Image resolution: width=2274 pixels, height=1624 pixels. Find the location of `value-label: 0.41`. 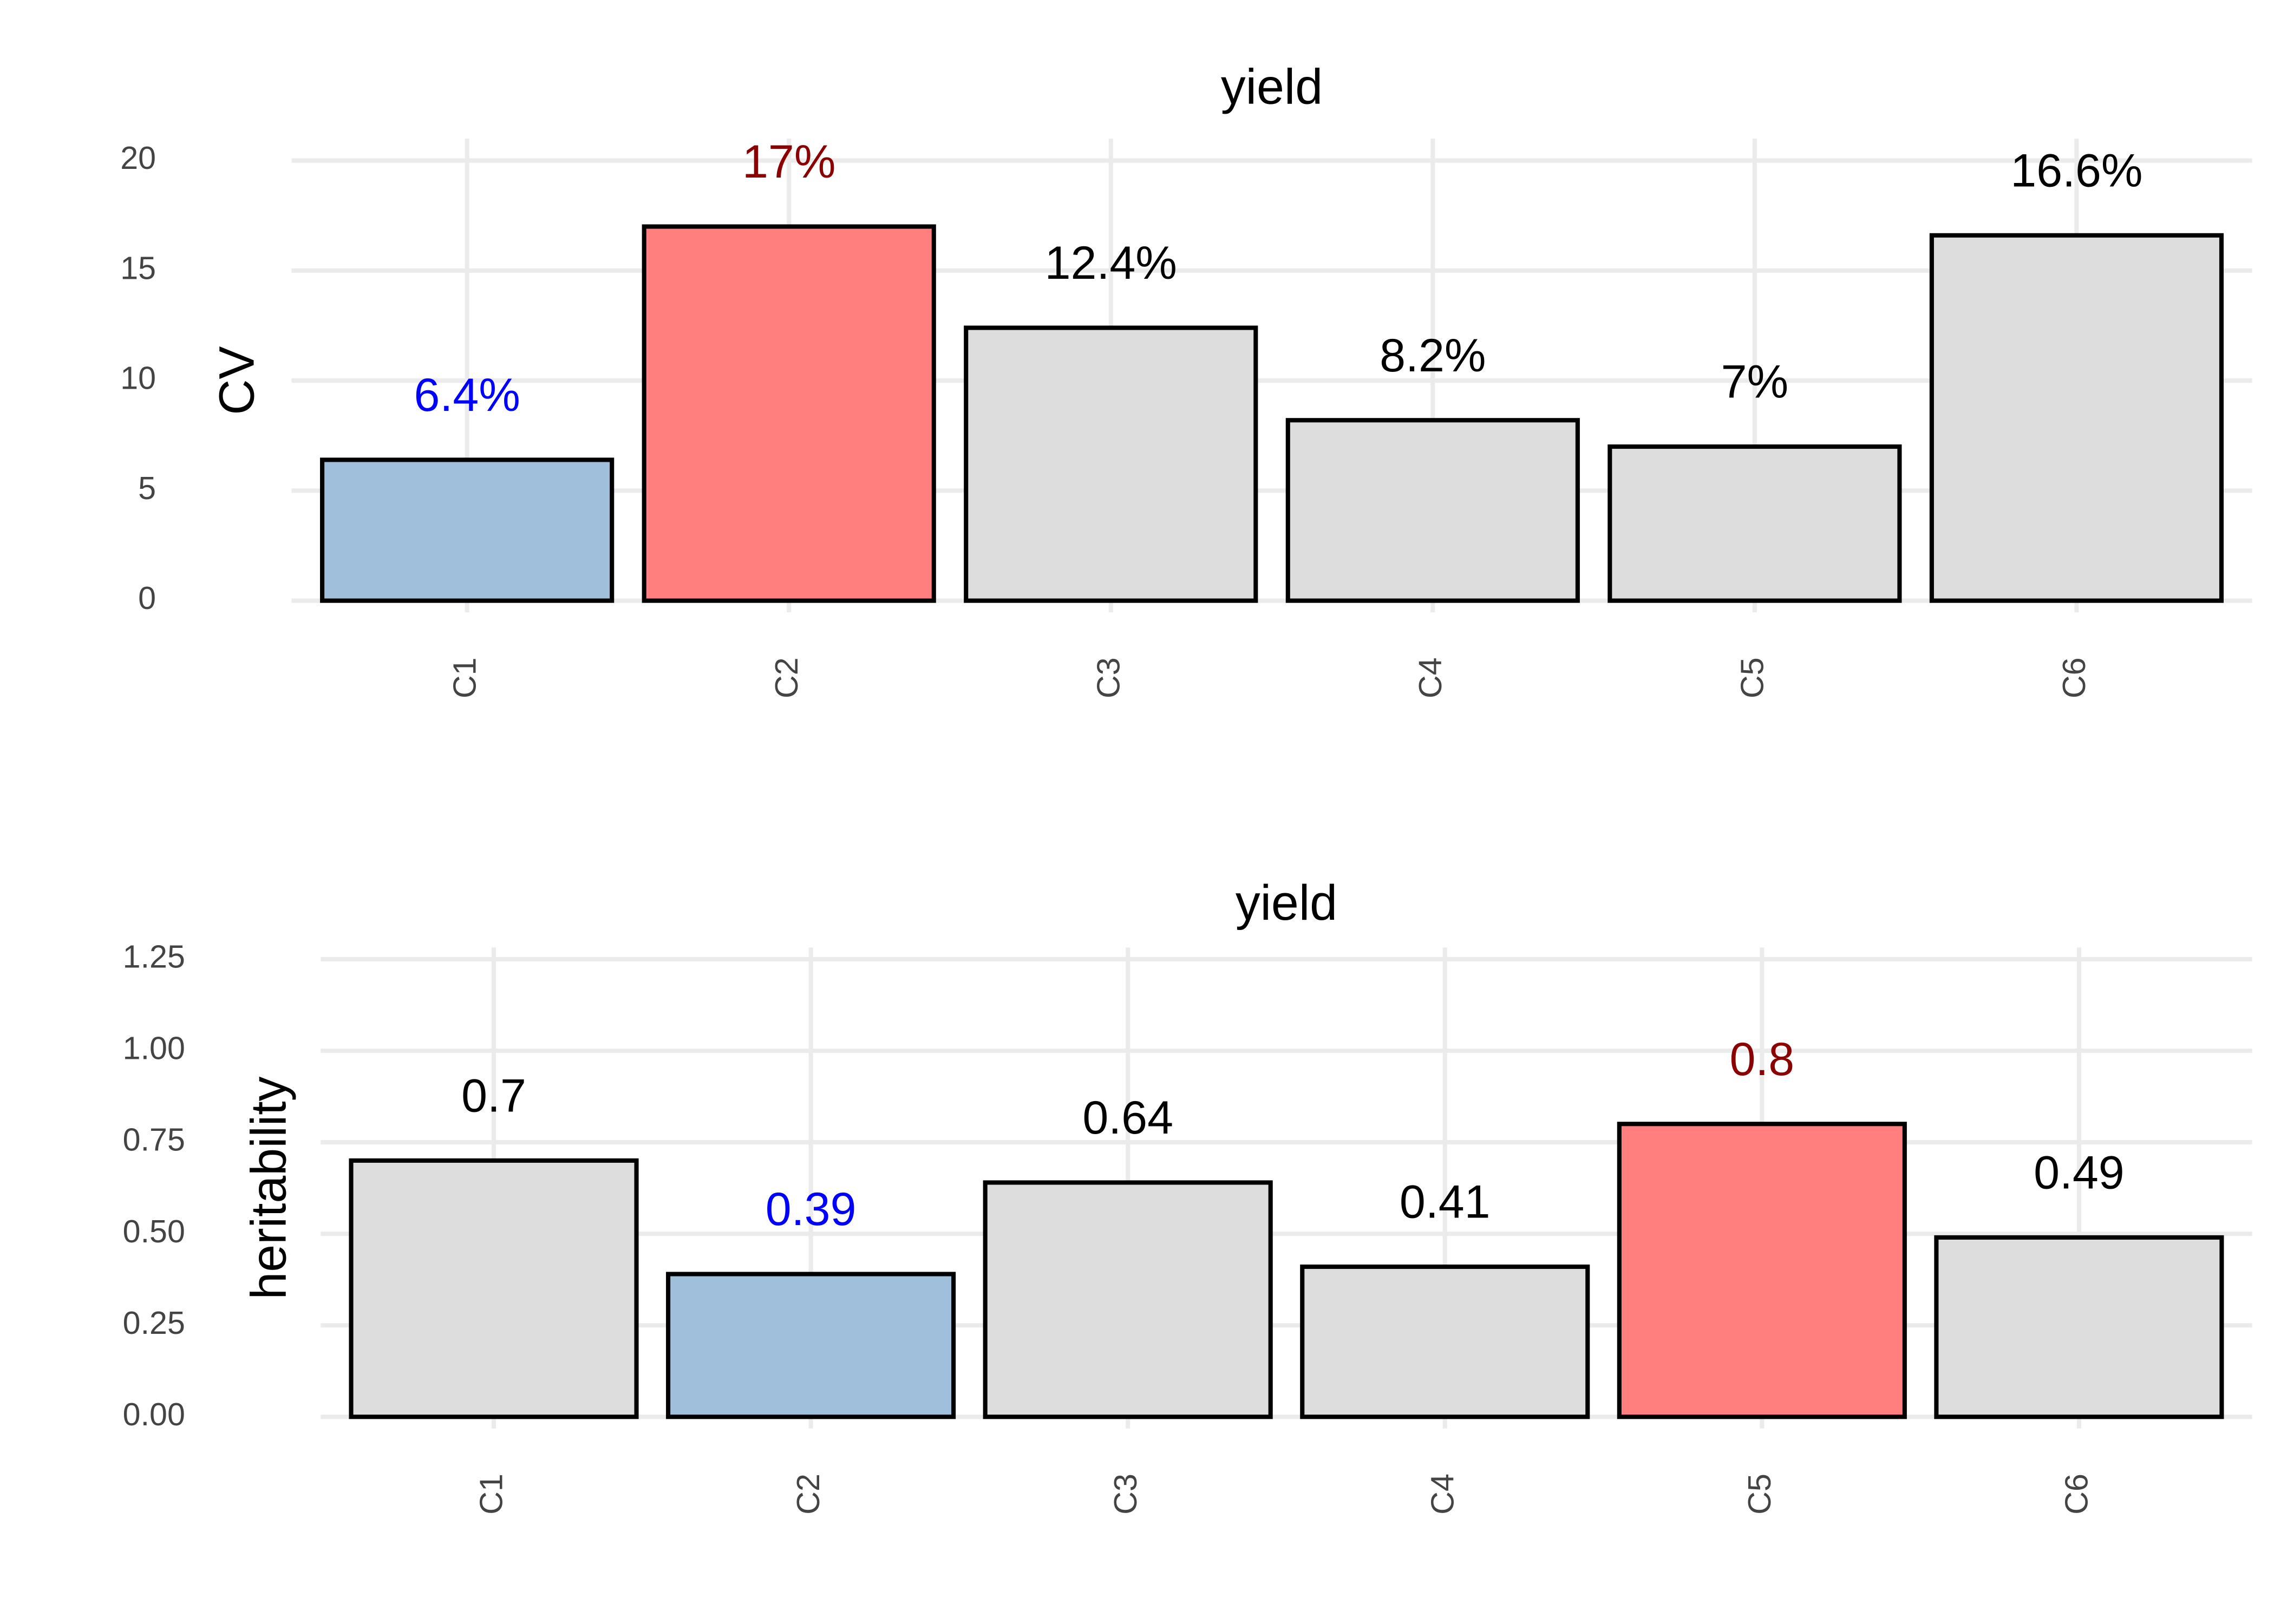

value-label: 0.41 is located at coordinates (1446, 1202).